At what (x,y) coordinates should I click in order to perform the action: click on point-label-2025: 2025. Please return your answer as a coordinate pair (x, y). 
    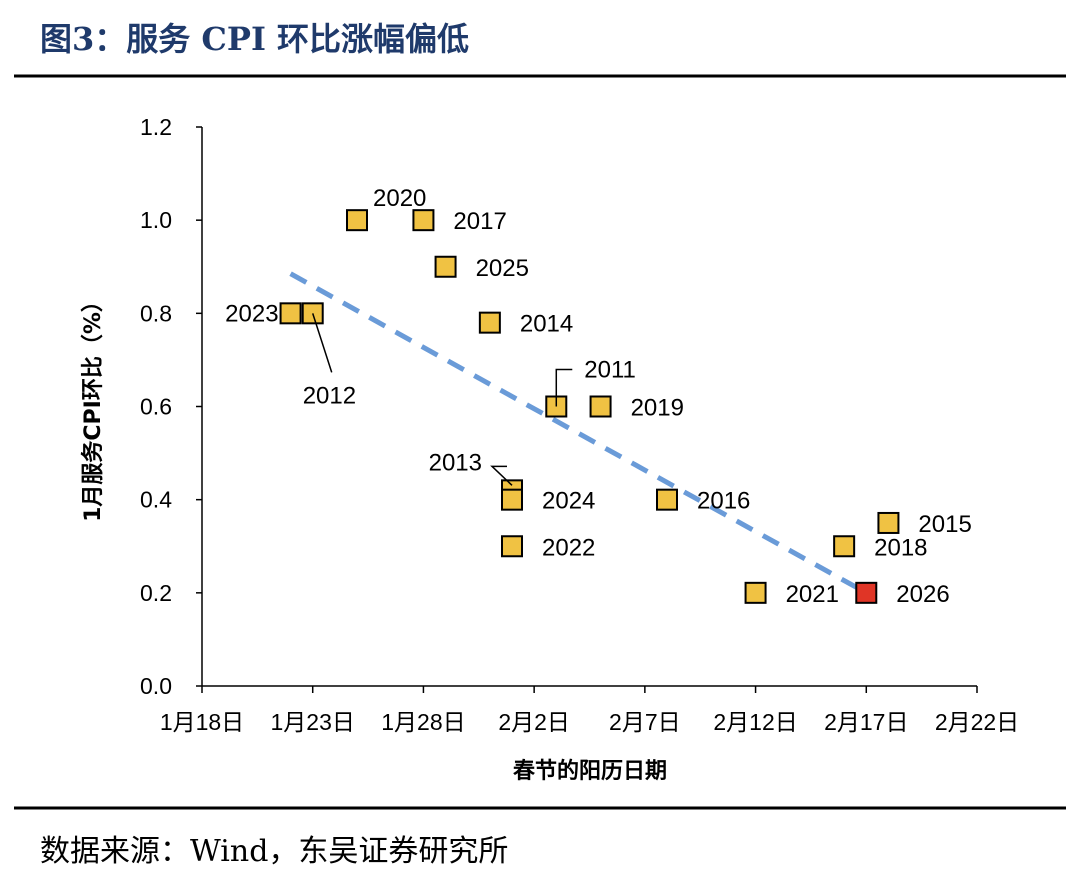
    Looking at the image, I should click on (502, 268).